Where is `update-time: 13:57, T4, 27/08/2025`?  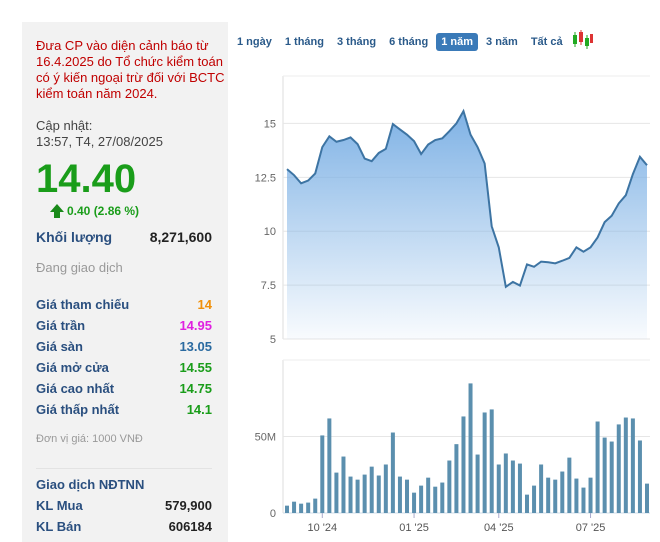 update-time: 13:57, T4, 27/08/2025 is located at coordinates (99, 141).